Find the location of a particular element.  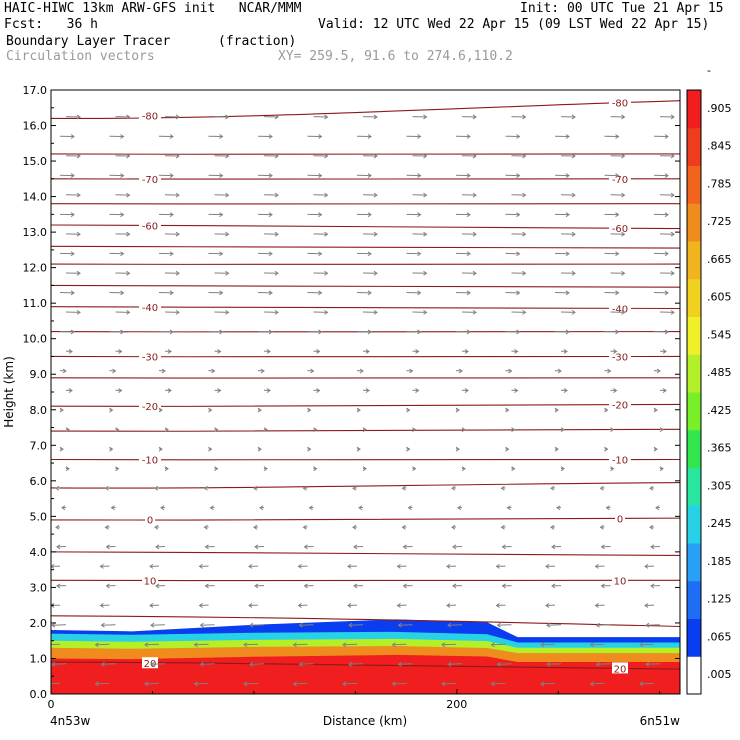

y-tick-label: 12.0 is located at coordinates (35, 268).